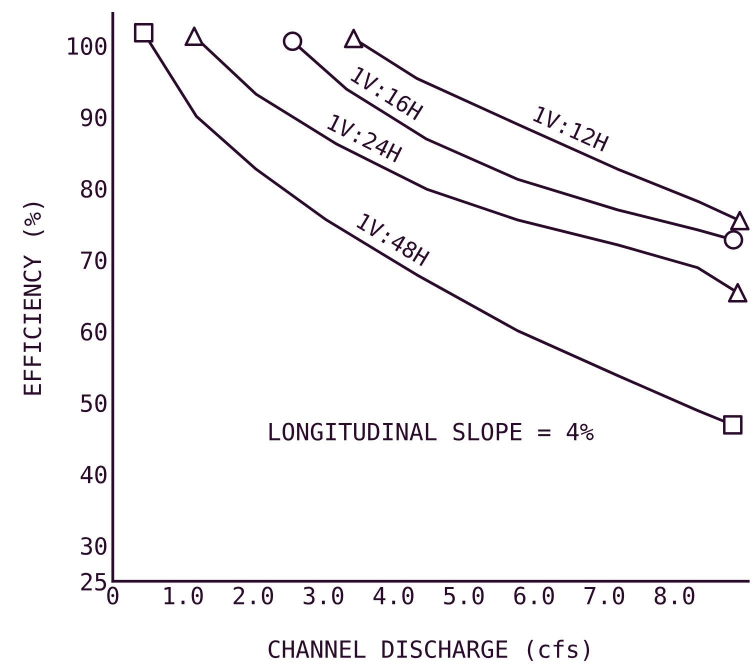 This screenshot has height=672, width=752. Describe the element at coordinates (93, 581) in the screenshot. I see `y-tick-label: 25` at that location.